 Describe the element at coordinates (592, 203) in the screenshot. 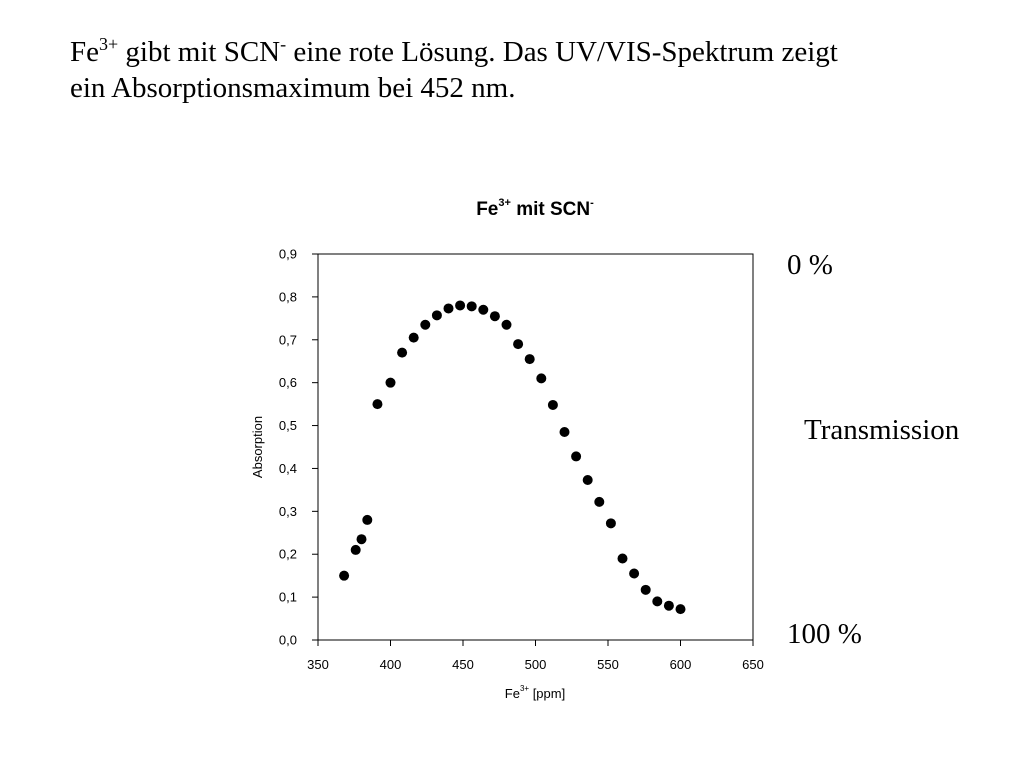

I see `chart-title-superscript: -` at that location.